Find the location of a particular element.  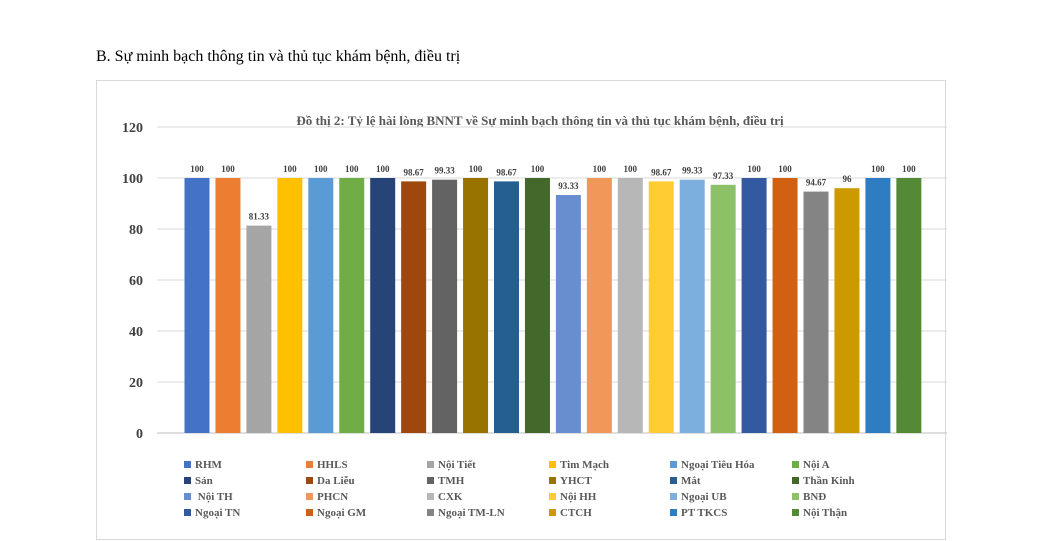

legend-entry: Nội Thận is located at coordinates (825, 513).